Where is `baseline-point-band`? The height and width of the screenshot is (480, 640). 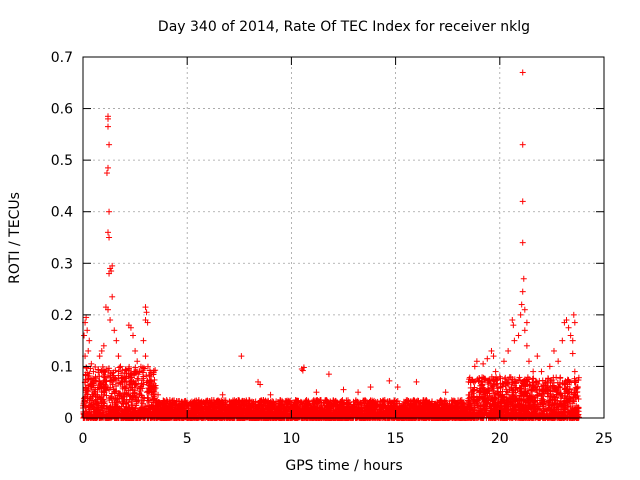
baseline-point-band is located at coordinates (331, 392).